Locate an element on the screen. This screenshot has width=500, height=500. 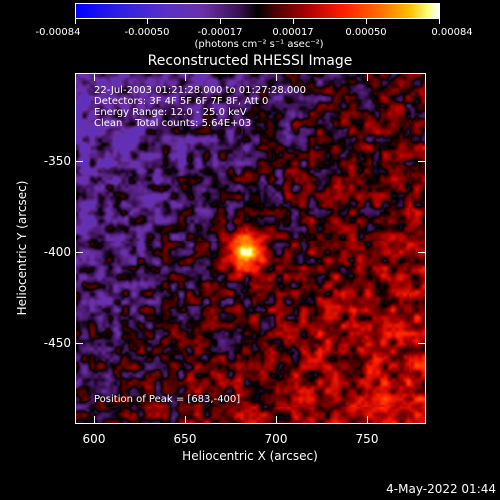
colorbar-tick-label: -0.00017 is located at coordinates (220, 32).